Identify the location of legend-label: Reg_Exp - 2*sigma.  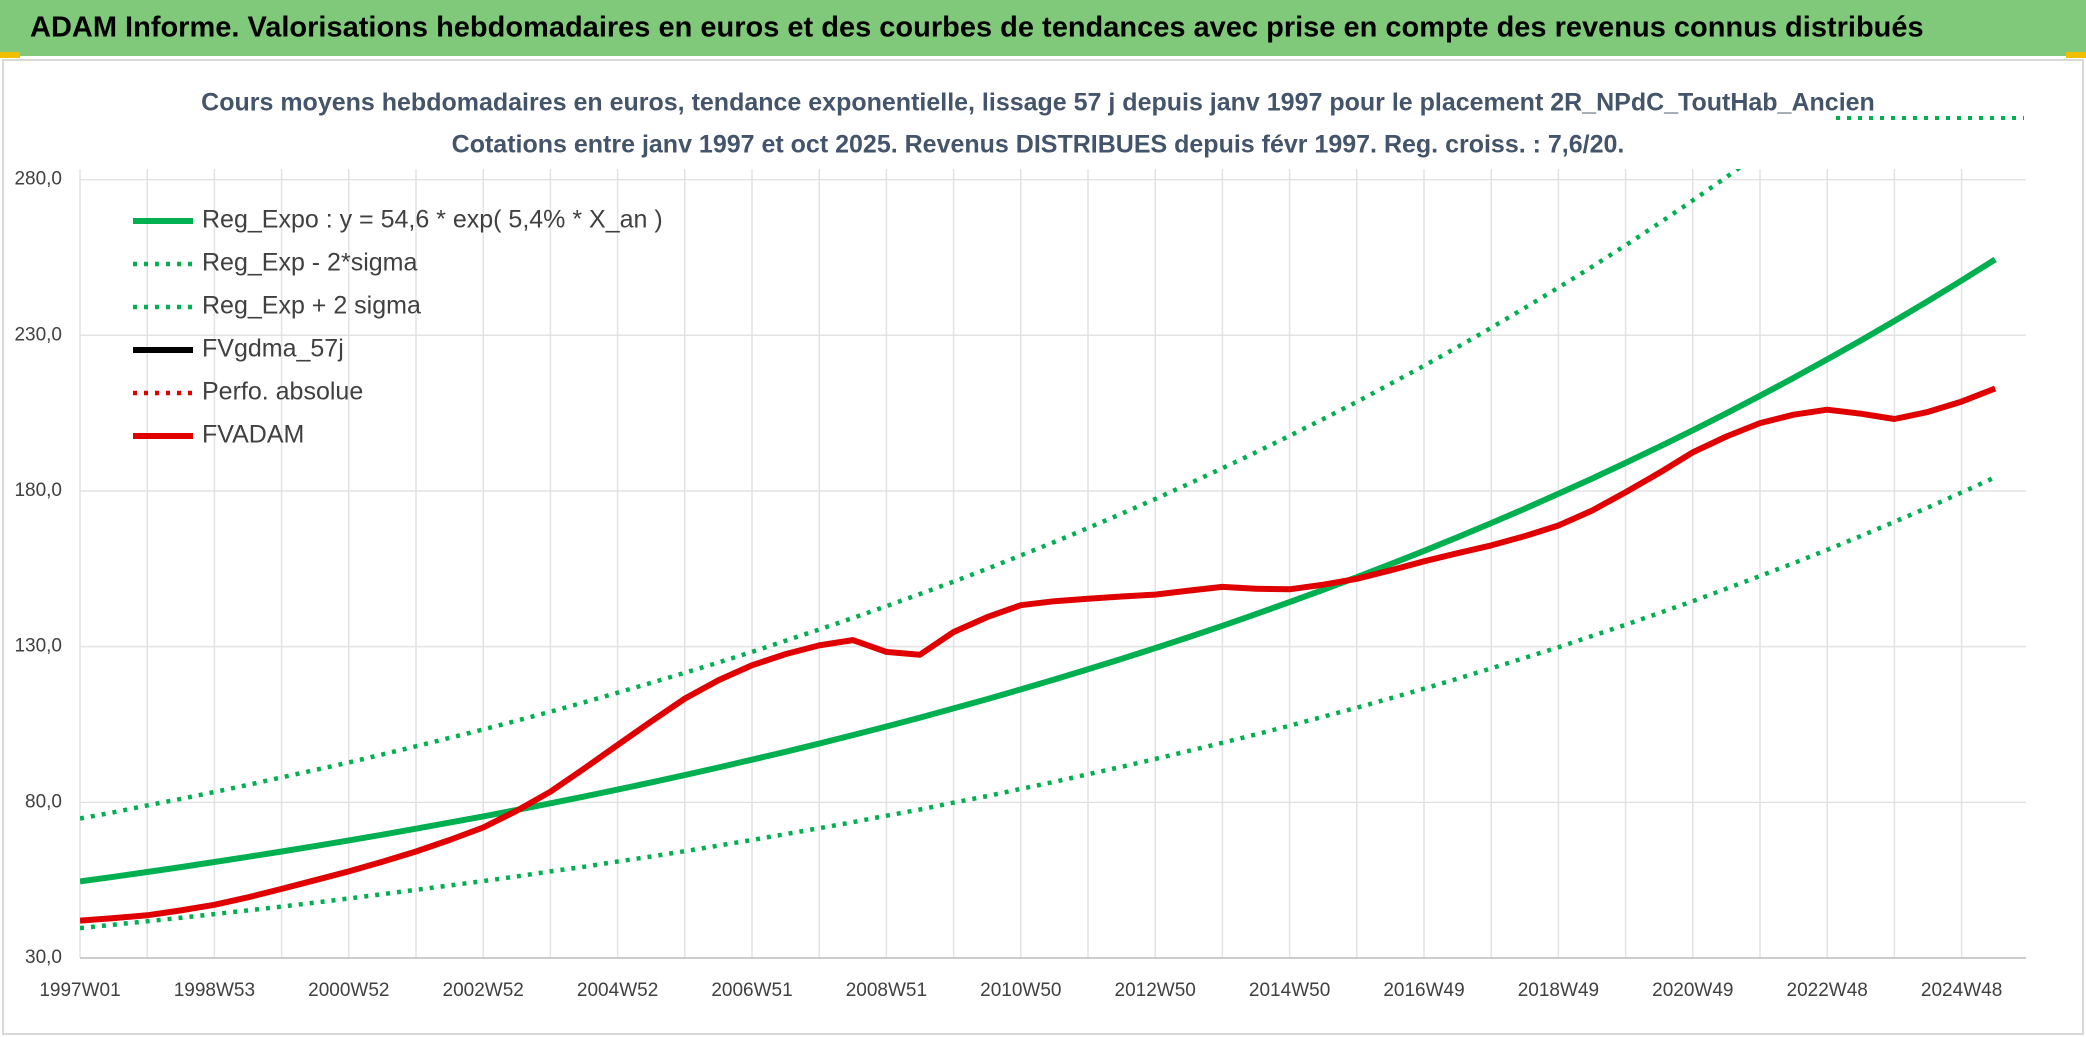
(309, 263).